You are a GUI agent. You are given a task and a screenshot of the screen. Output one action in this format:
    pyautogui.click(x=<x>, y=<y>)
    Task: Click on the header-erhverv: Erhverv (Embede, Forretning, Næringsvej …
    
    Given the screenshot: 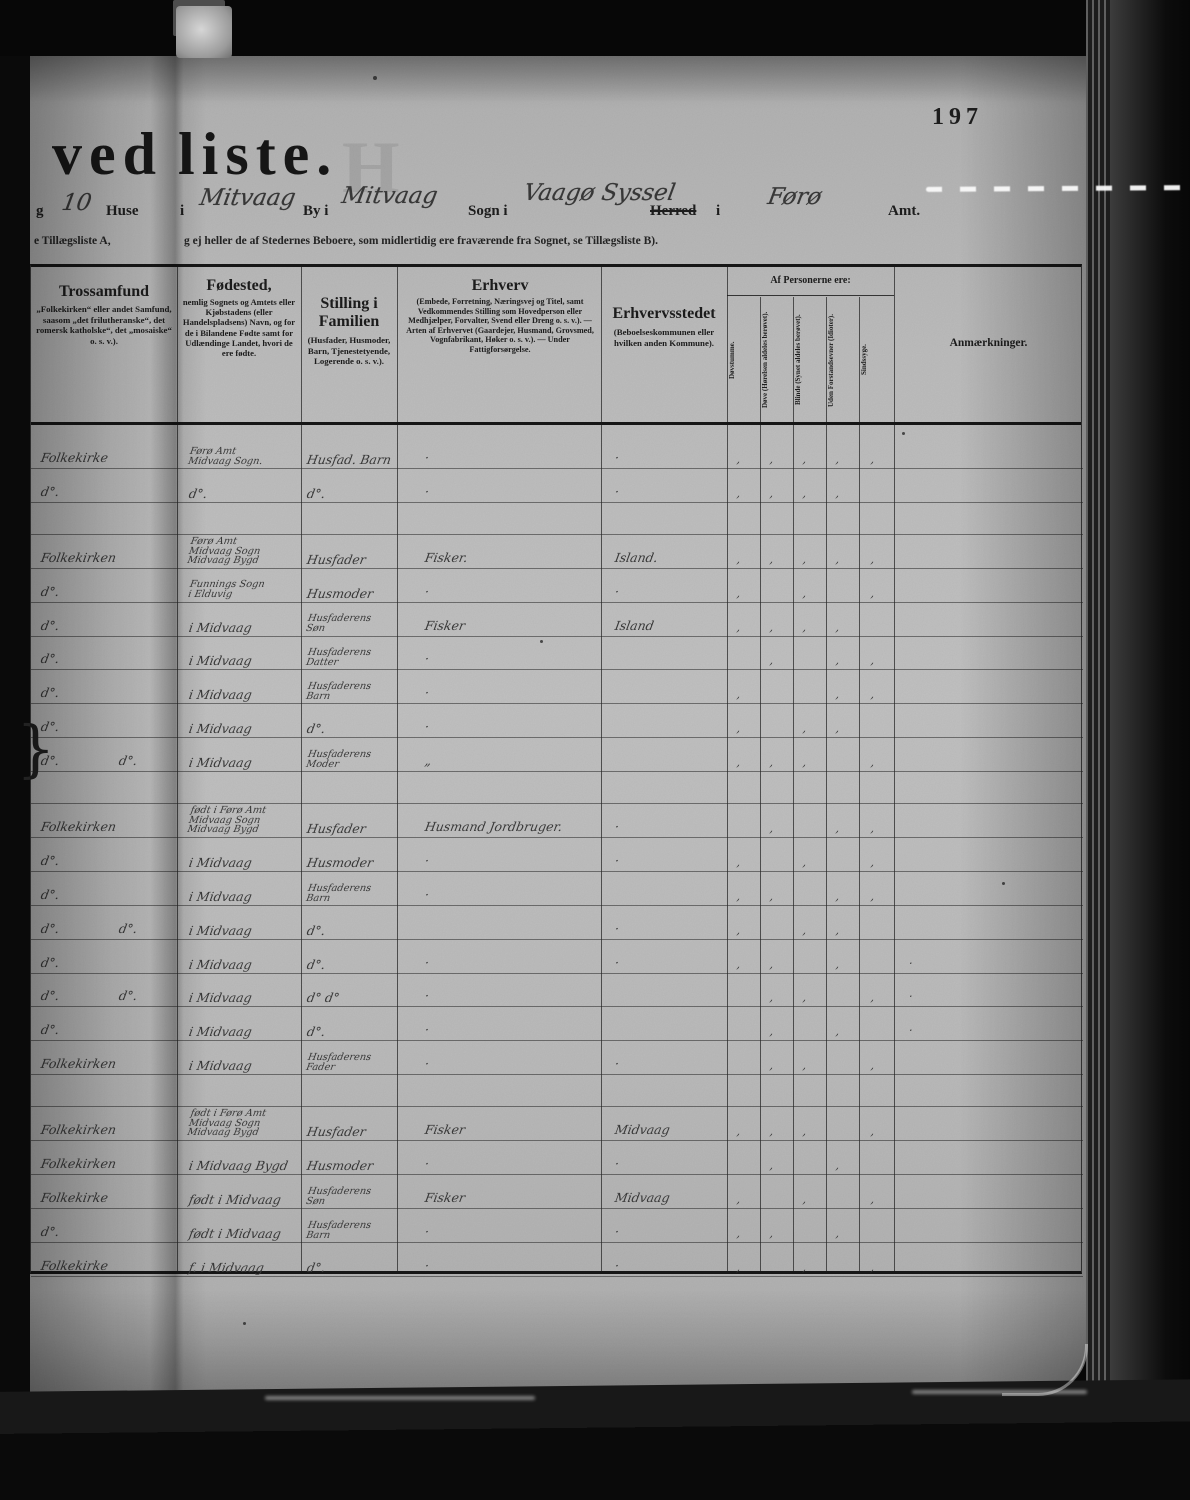 What is the action you would take?
    pyautogui.click(x=500, y=316)
    